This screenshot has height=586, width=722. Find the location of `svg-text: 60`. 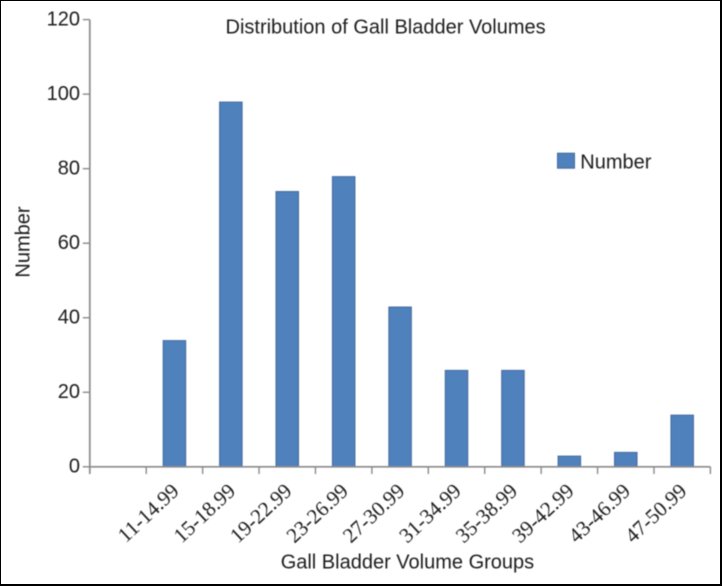

svg-text: 60 is located at coordinates (69, 243).